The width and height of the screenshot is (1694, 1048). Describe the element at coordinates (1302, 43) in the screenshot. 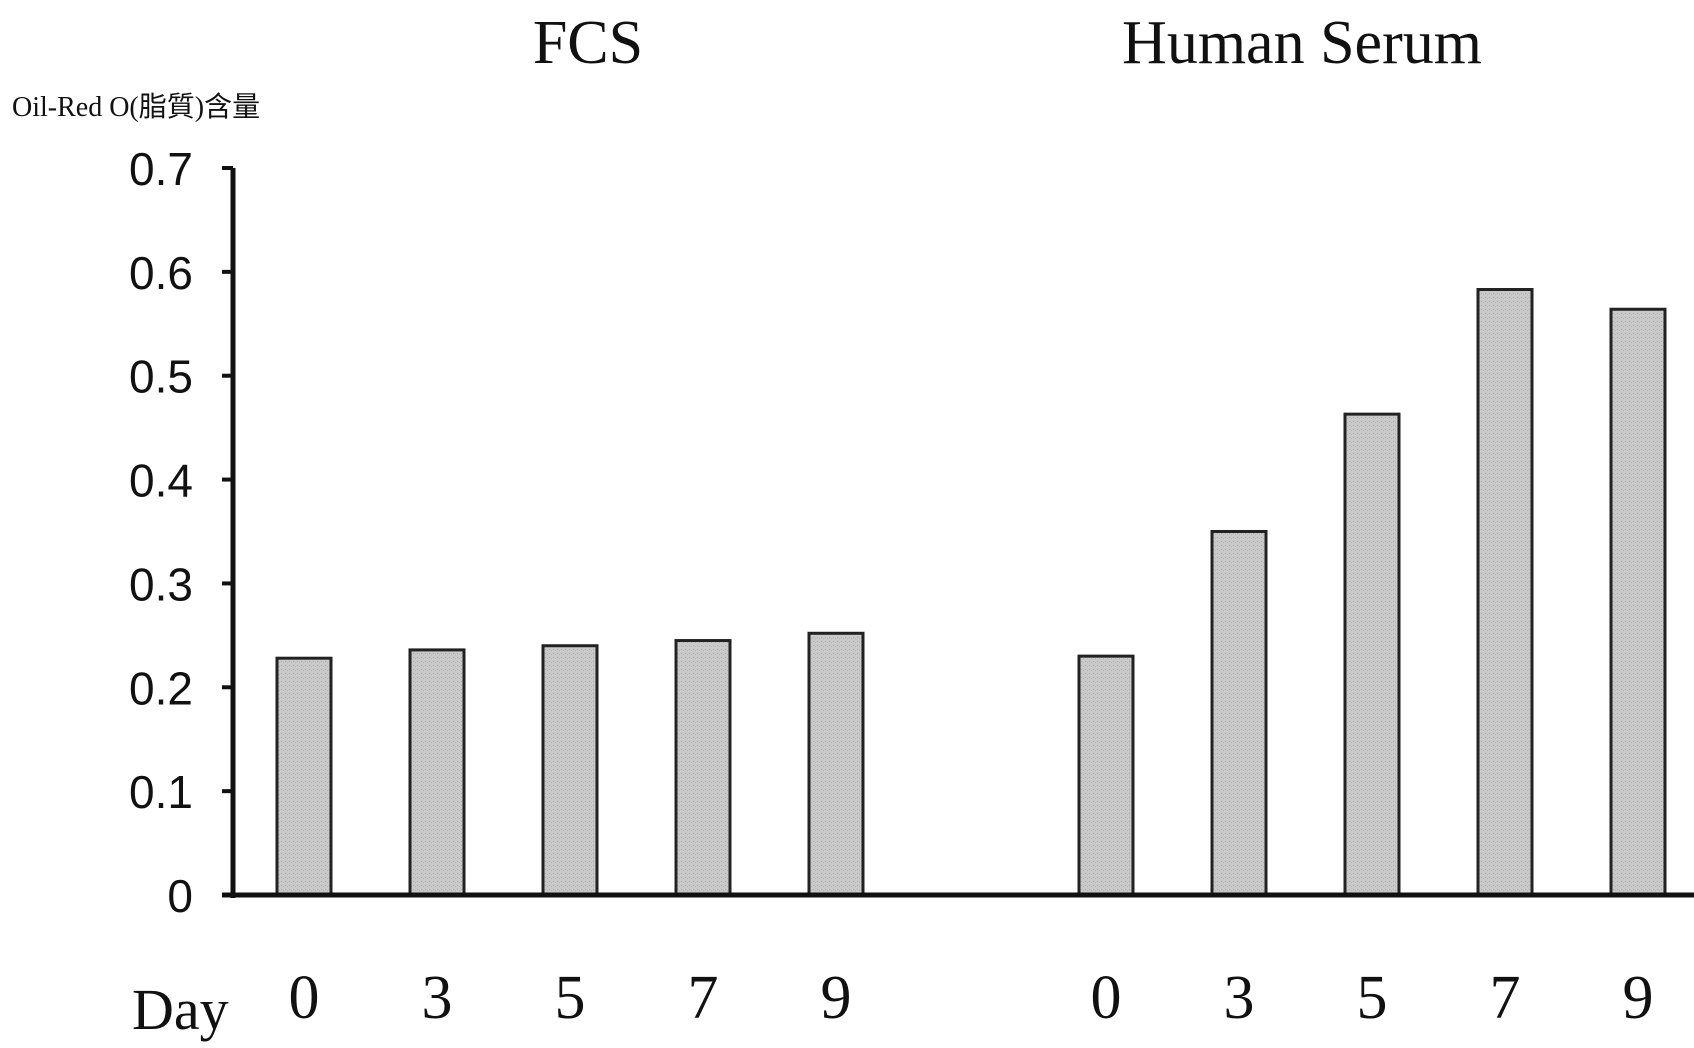

I see `group-title-human-serum: Human Serum` at that location.